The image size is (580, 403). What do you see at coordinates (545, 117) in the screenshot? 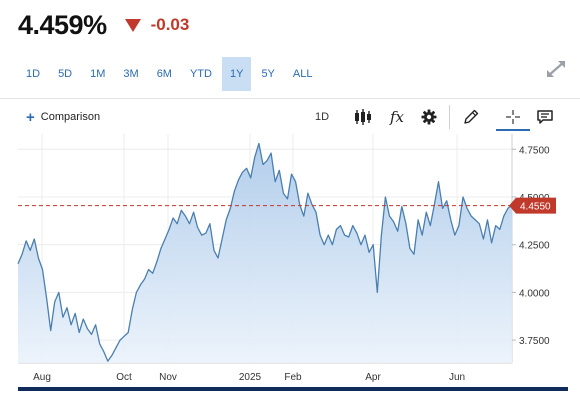
I see `notes-icon` at bounding box center [545, 117].